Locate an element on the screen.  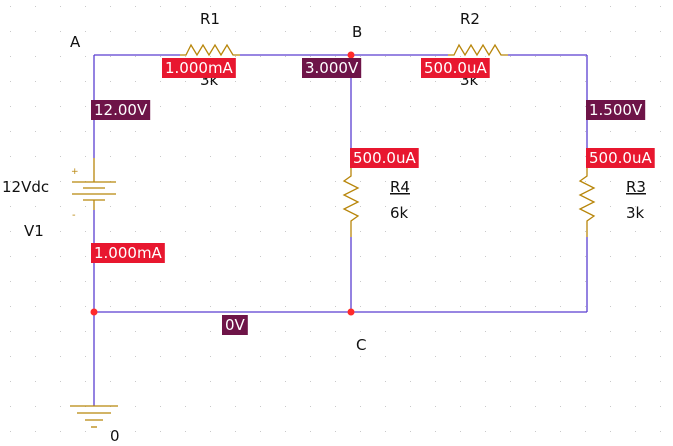
node-c-voltage-tag: 0V is located at coordinates (235, 325).